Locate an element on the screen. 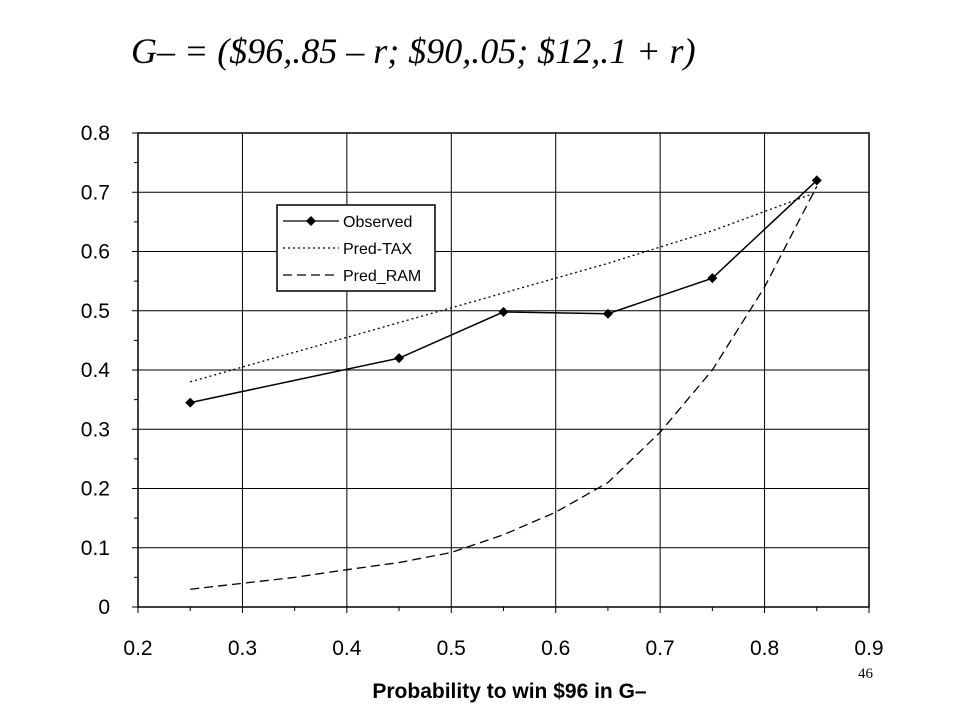 This screenshot has width=960, height=720. x-axis-label: Probability to win $96 in G– is located at coordinates (509, 691).